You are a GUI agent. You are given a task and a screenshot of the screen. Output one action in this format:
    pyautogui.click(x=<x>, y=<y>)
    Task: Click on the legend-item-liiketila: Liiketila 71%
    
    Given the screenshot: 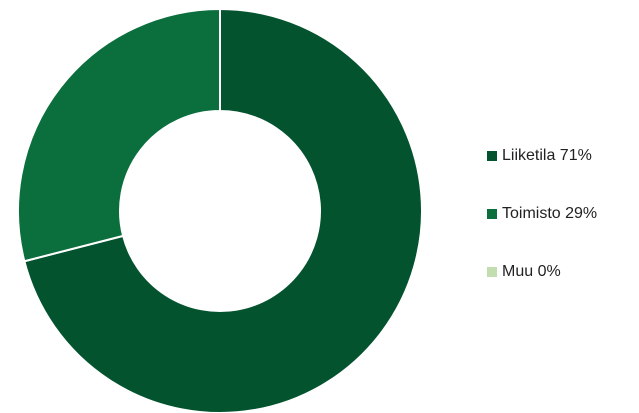 What is the action you would take?
    pyautogui.click(x=562, y=156)
    